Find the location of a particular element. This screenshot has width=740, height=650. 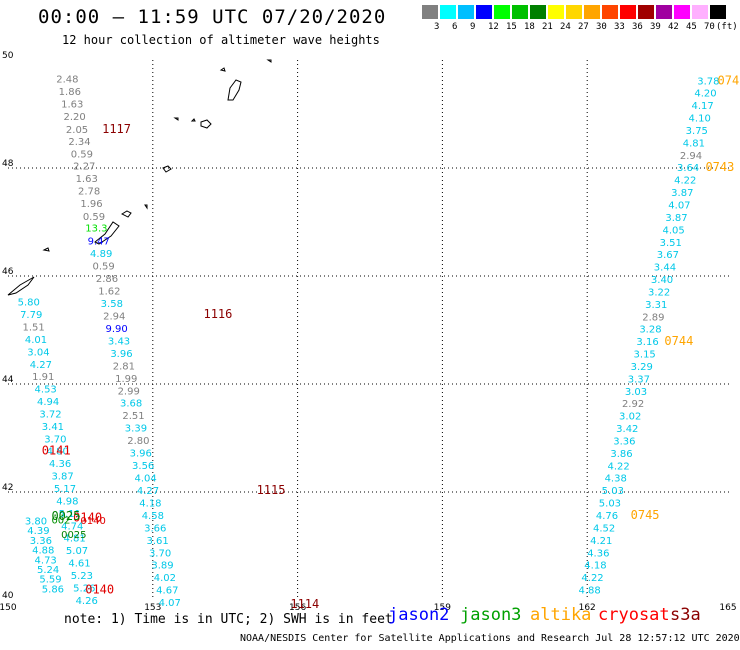

y-tick-label: 44 is located at coordinates (8, 380).